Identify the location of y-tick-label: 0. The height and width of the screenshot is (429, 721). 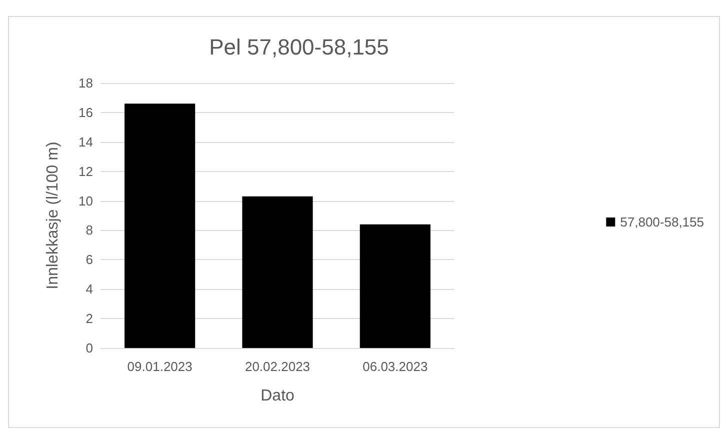
(89, 348).